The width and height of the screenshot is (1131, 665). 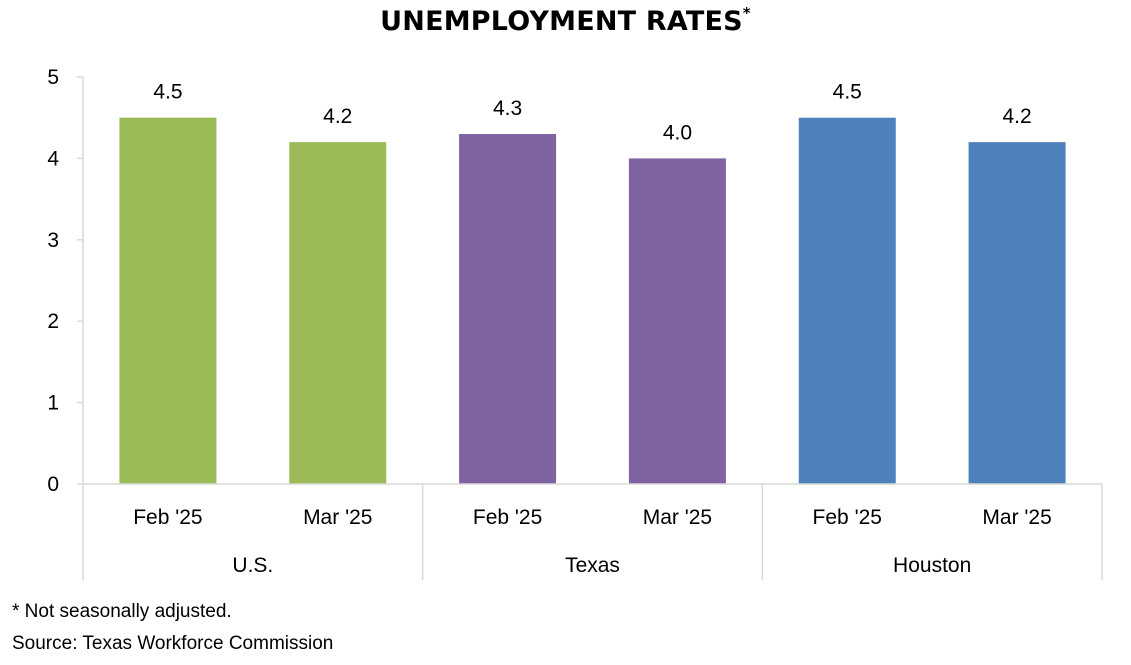 What do you see at coordinates (746, 13) in the screenshot?
I see `title-footnote-marker: *` at bounding box center [746, 13].